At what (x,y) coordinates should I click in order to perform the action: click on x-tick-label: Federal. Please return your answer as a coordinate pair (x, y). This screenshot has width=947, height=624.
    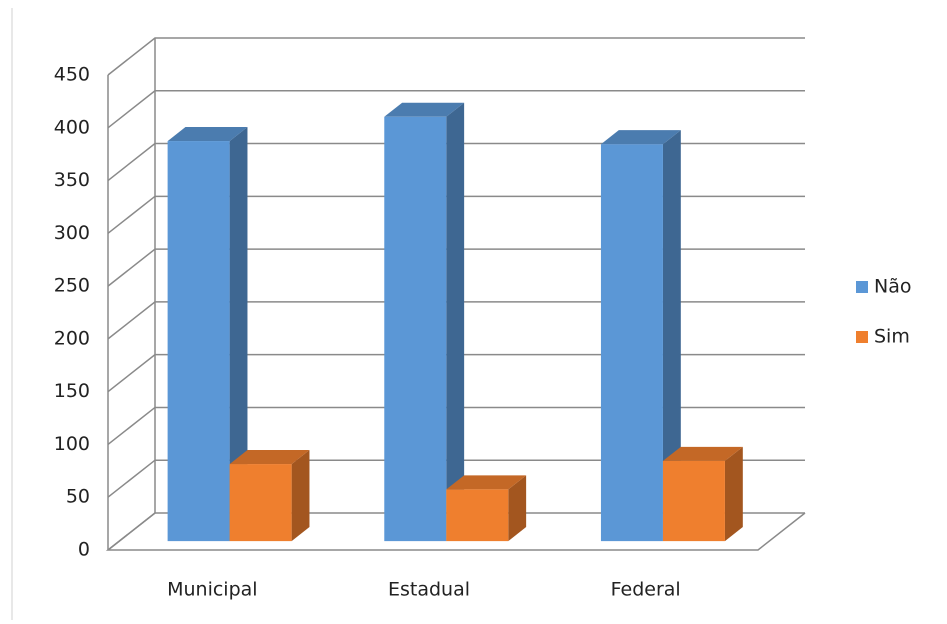
    Looking at the image, I should click on (646, 590).